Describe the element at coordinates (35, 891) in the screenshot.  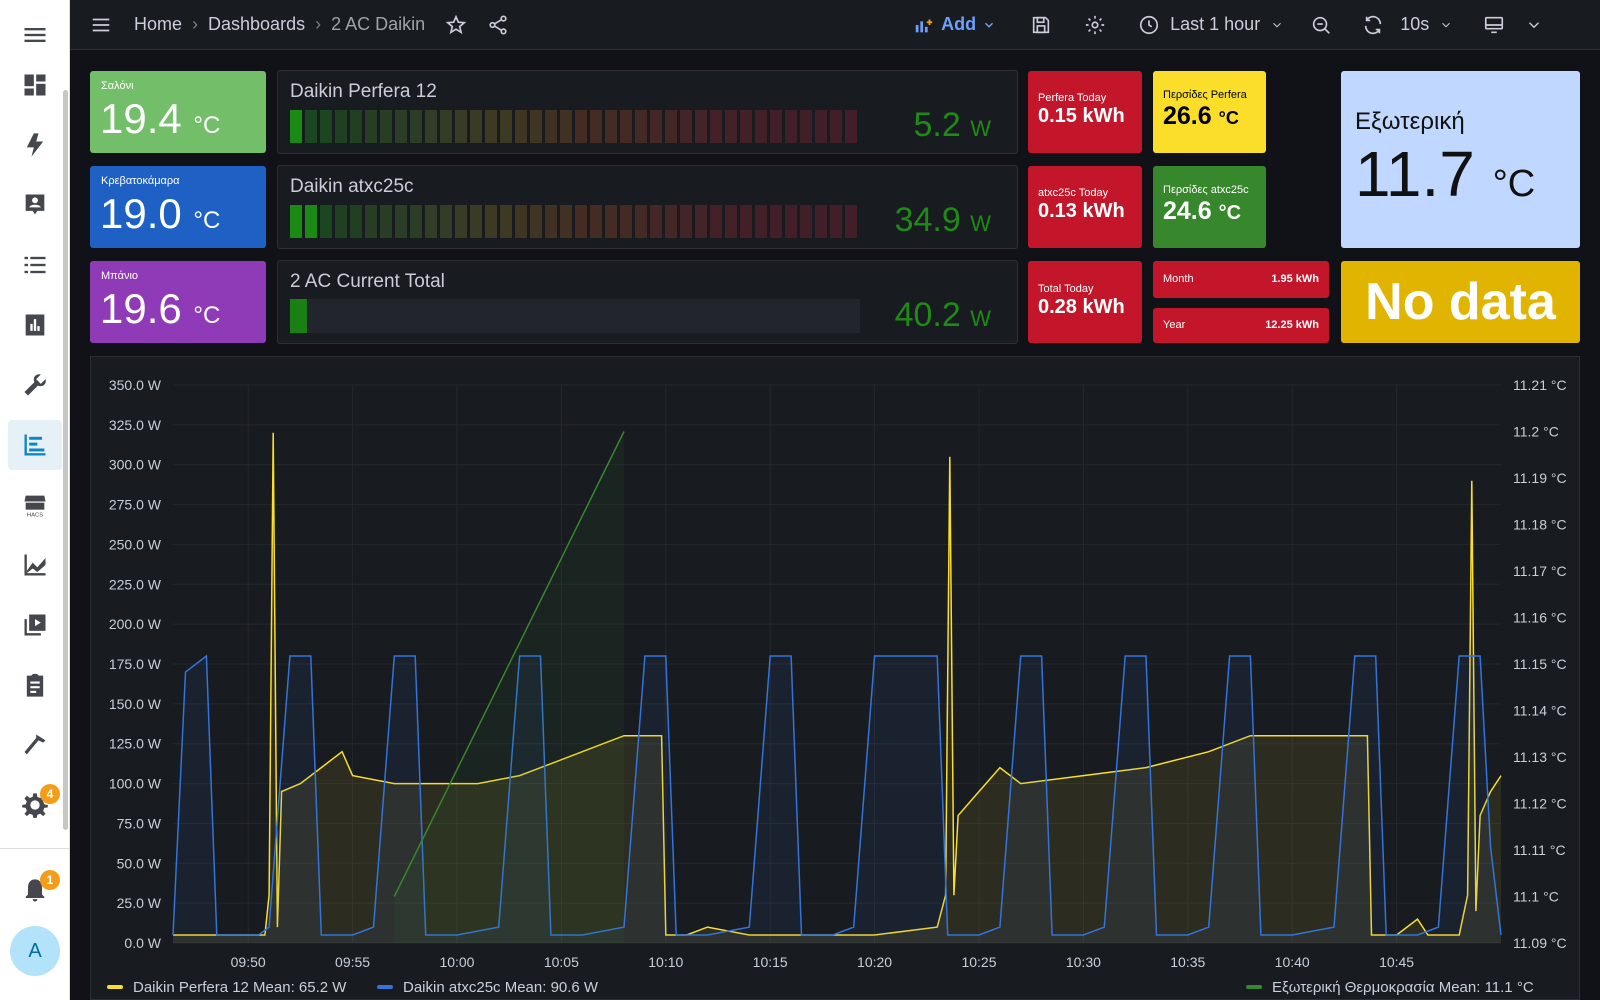
I see `notifications-button: 1` at that location.